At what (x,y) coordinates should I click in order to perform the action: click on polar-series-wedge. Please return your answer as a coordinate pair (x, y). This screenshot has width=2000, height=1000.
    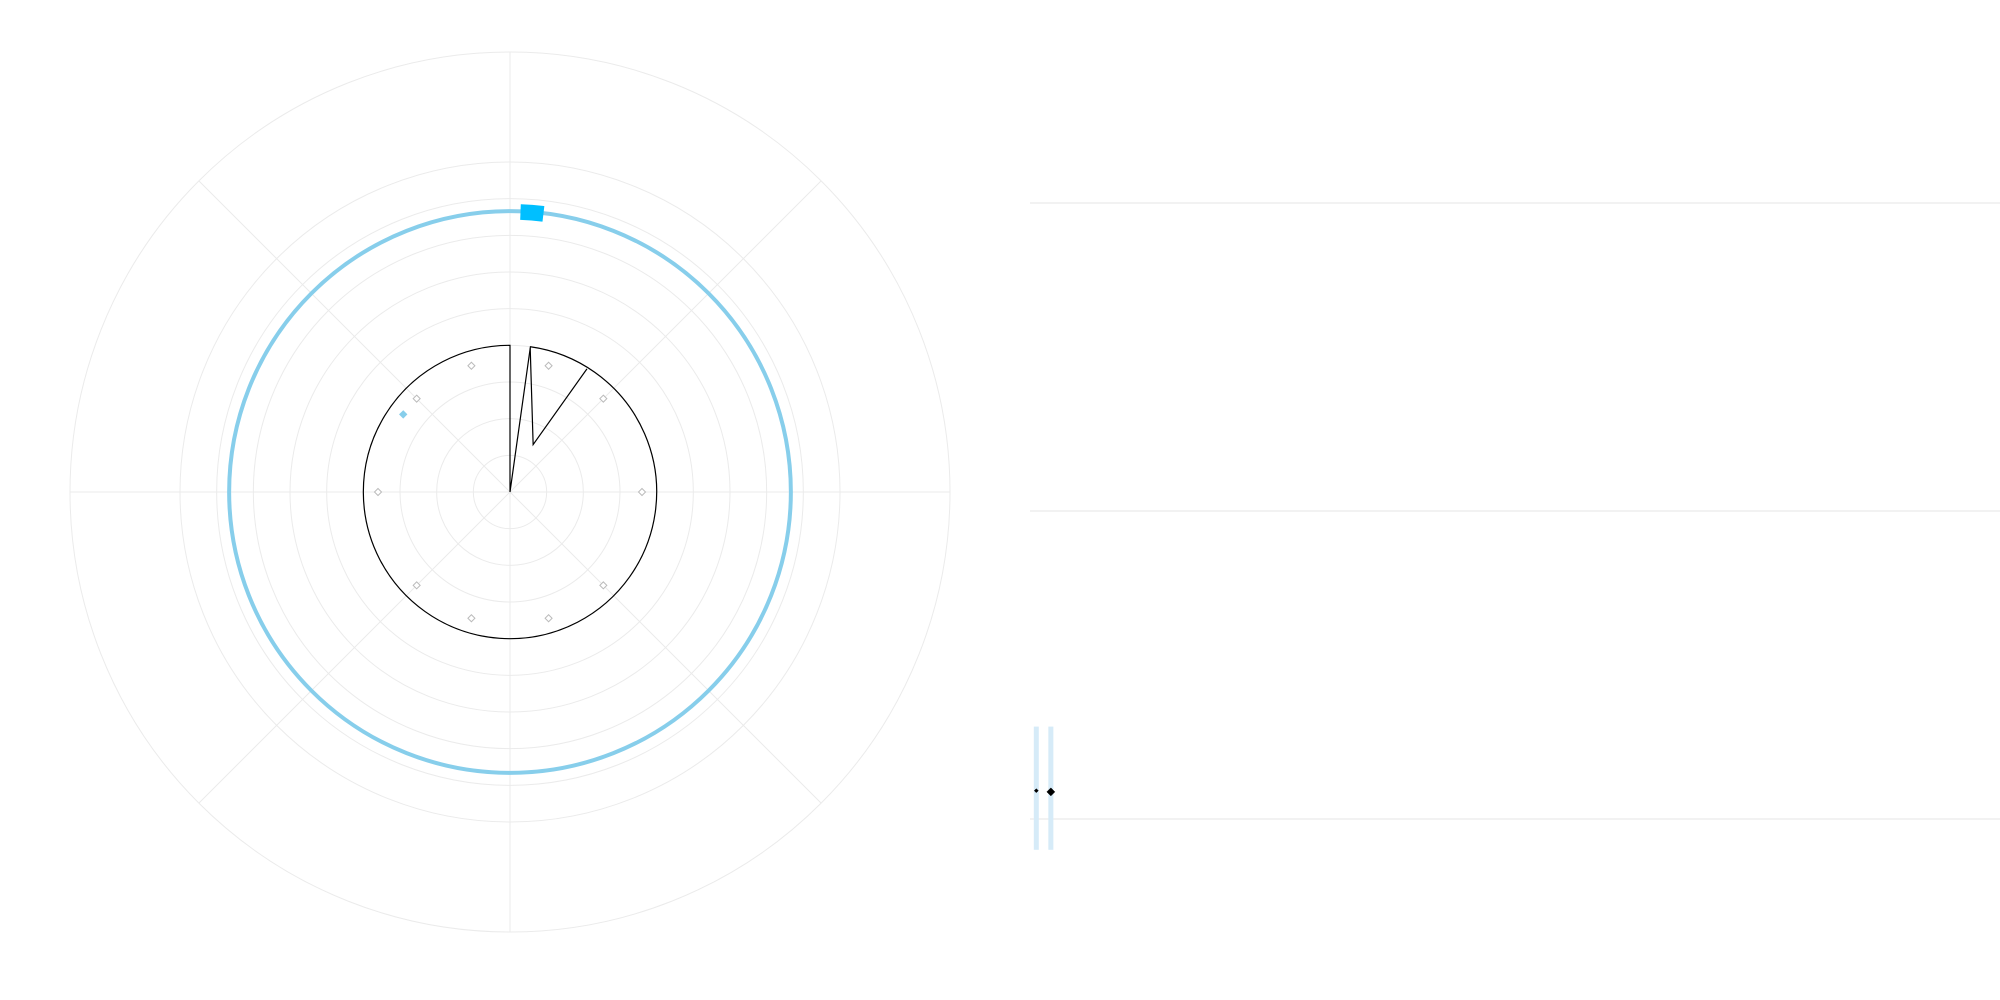
    Looking at the image, I should click on (510, 492).